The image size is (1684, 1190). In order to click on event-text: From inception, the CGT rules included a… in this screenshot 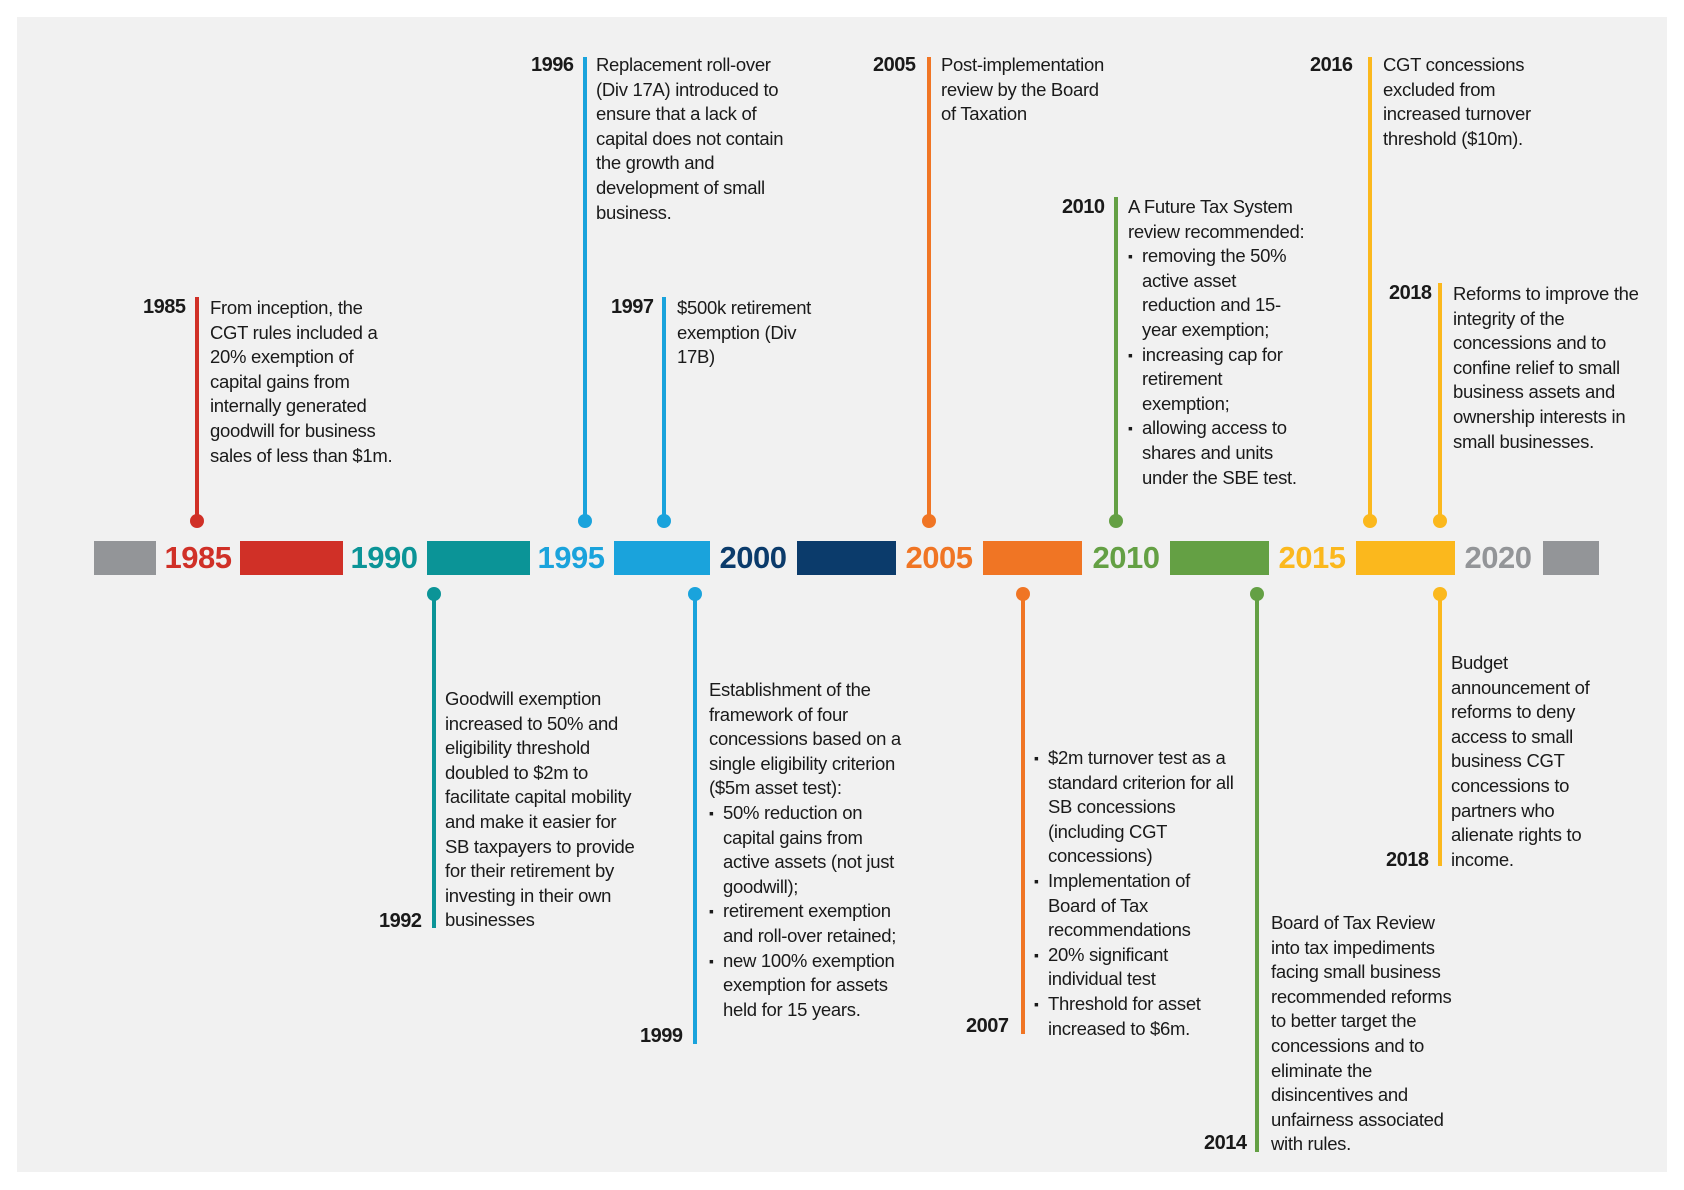, I will do `click(301, 381)`.